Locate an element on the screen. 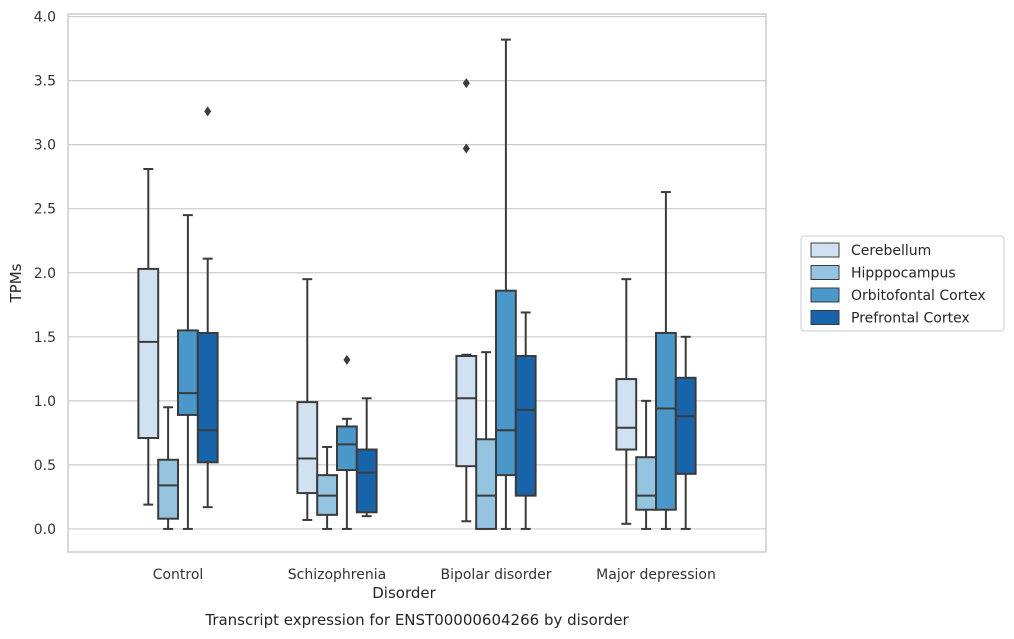 Image resolution: width=1014 pixels, height=639 pixels. legend-frame is located at coordinates (902, 283).